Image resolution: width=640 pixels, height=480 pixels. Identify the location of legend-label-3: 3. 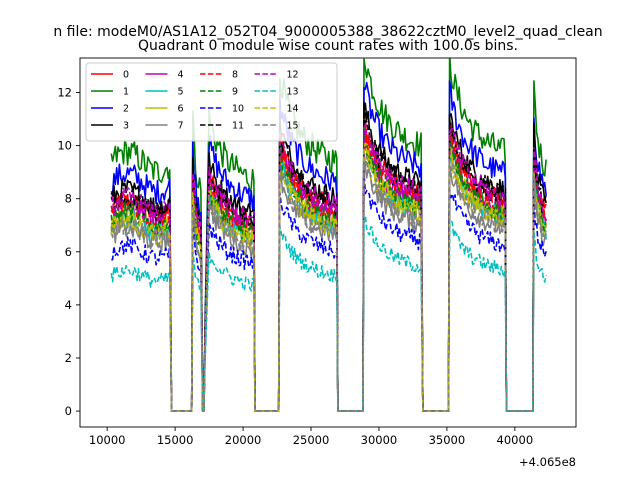
(126, 126).